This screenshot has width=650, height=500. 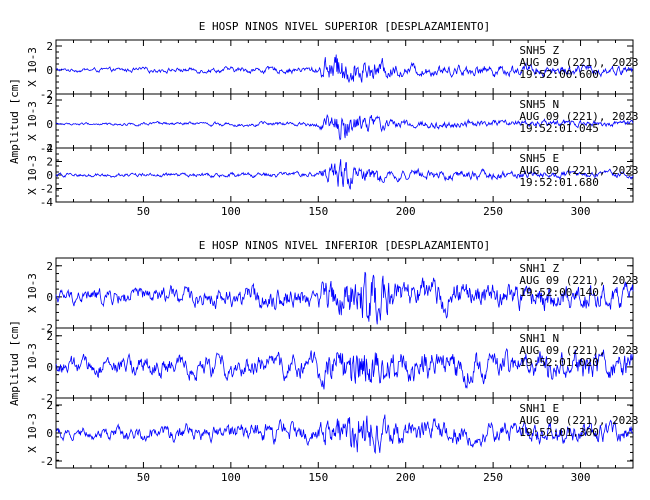 I want to click on trace-annotation: SNH1 E, so click(x=539, y=408).